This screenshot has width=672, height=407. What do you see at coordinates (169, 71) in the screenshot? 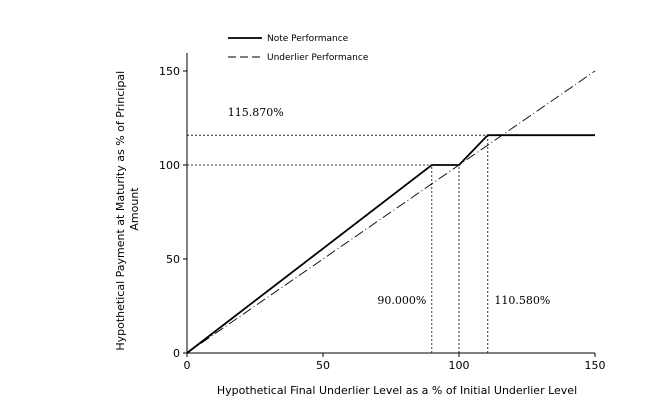
I see `y-tick-label: 150` at bounding box center [169, 71].